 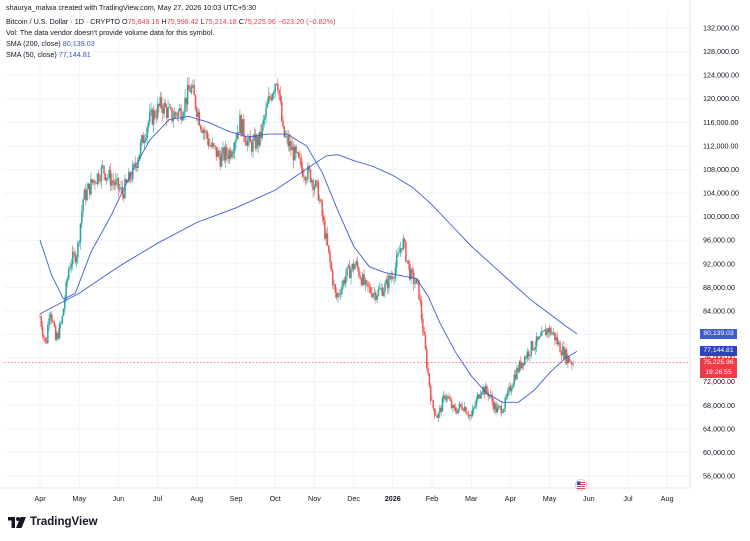 I want to click on y-tick-label: 132,000.00, so click(x=721, y=28).